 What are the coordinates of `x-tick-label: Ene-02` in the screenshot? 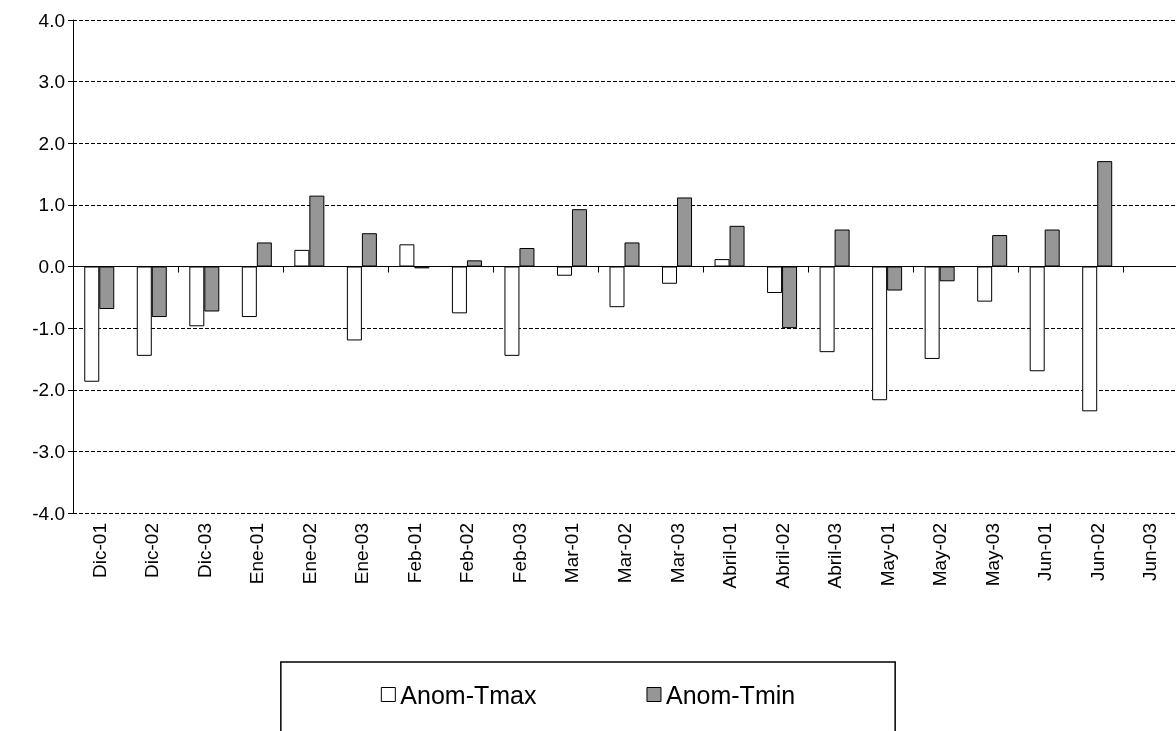 It's located at (309, 554).